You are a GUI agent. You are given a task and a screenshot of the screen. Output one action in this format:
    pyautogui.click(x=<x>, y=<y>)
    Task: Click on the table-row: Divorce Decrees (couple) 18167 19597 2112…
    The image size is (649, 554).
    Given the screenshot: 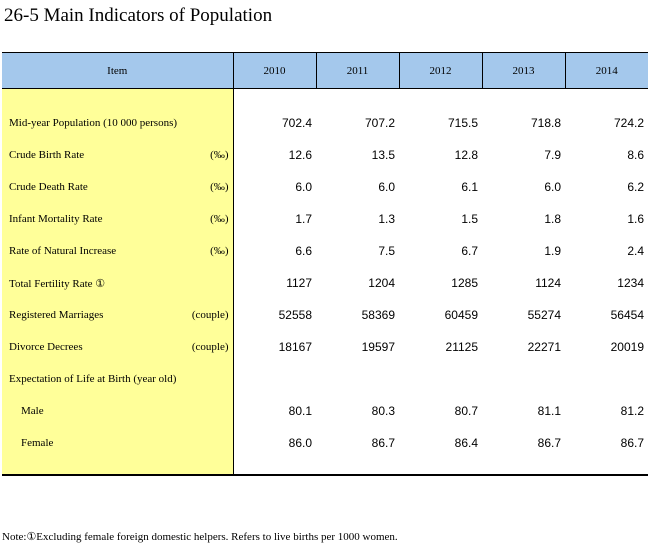 What is the action you would take?
    pyautogui.click(x=325, y=347)
    